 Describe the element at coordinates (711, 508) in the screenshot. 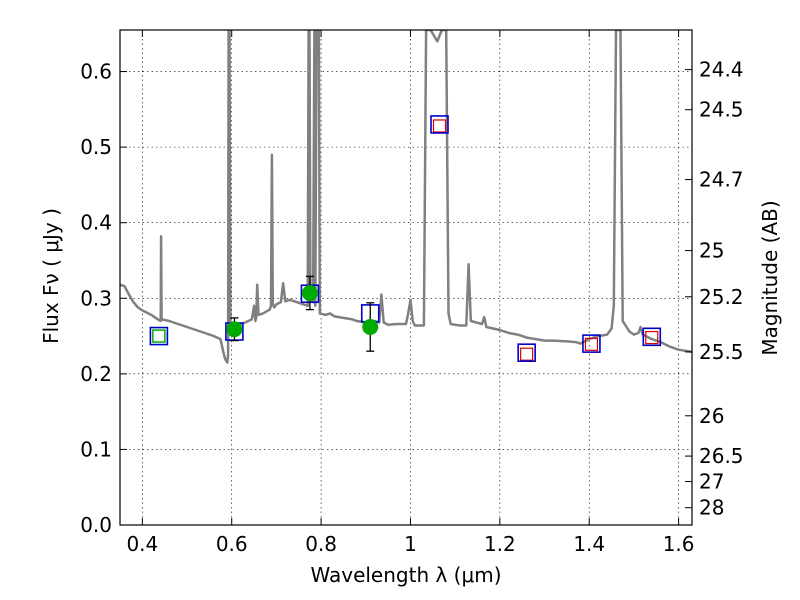

I see `y2-tick-label: 28` at that location.